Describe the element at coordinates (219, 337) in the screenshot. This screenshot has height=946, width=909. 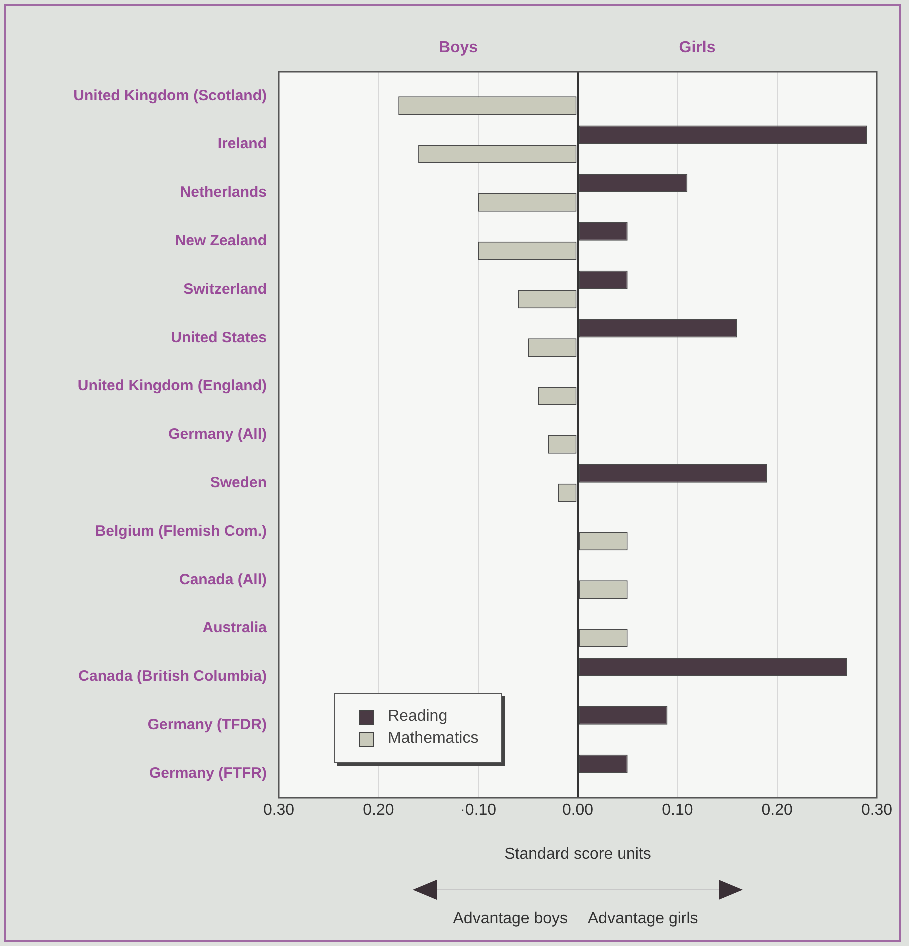
I see `y-tick-label: United States` at that location.